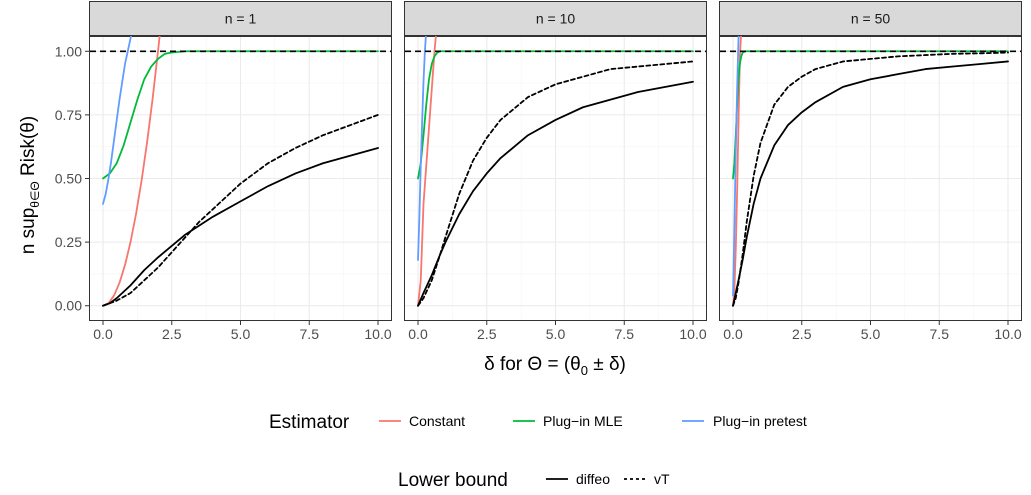 Image resolution: width=1031 pixels, height=495 pixels. Describe the element at coordinates (68, 51) in the screenshot. I see `y-tick-label: 1.00` at that location.